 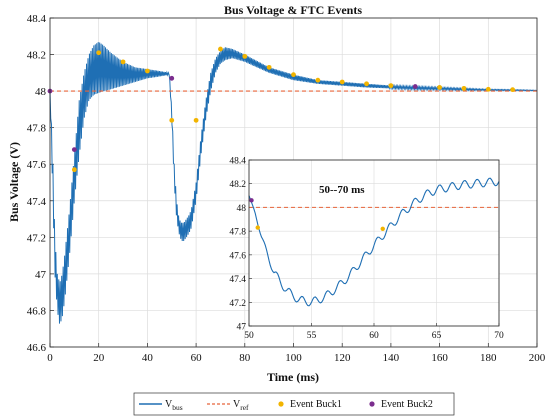 I want to click on x-tick-label: 160, so click(x=439, y=358).